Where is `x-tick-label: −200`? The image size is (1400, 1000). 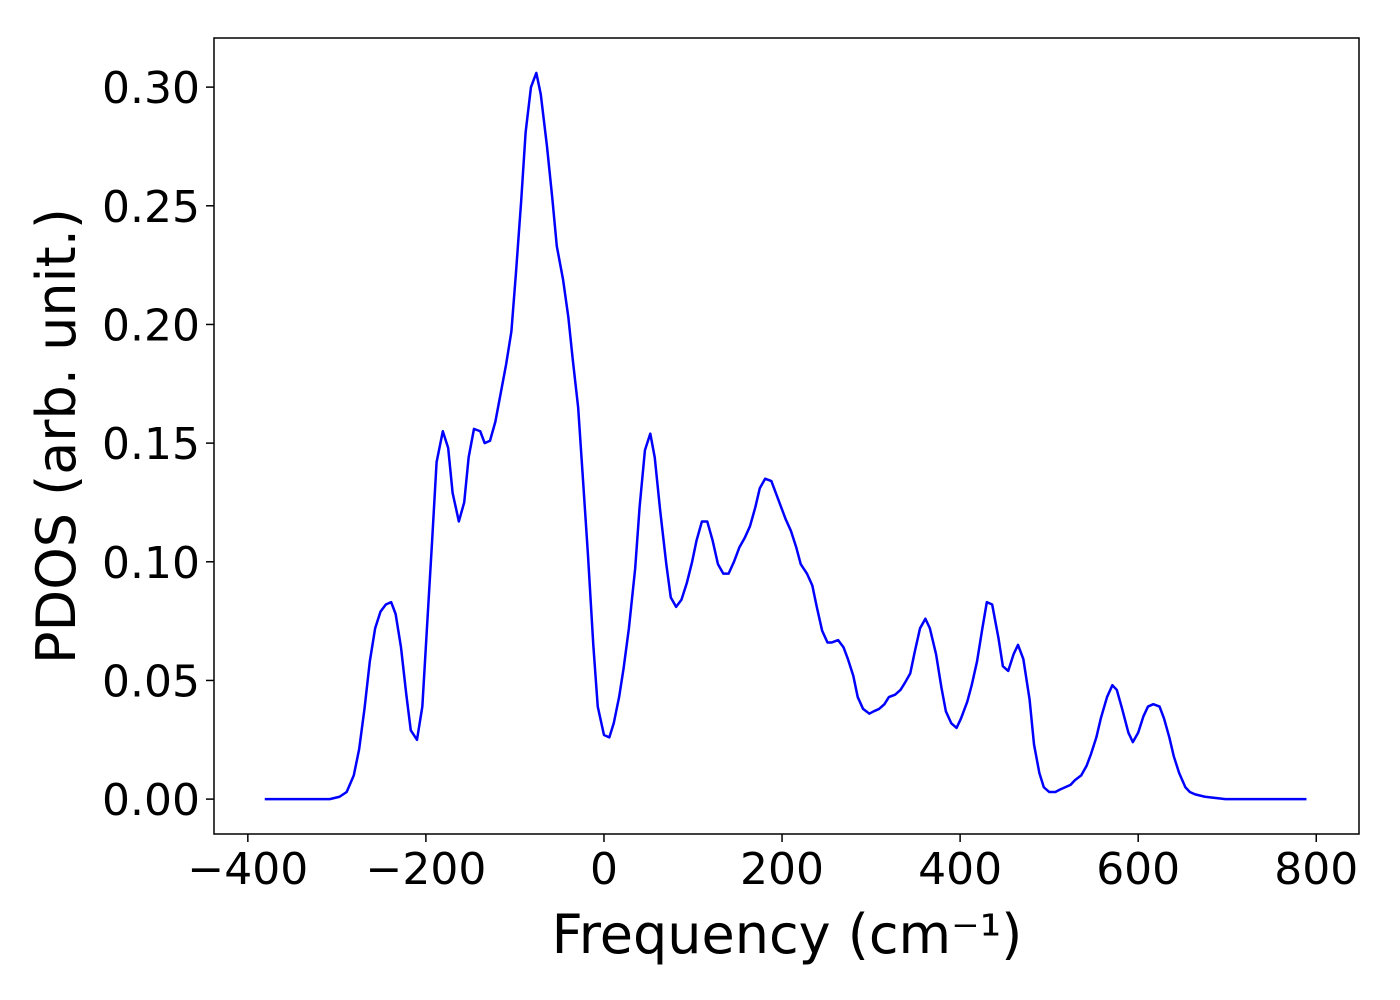 x-tick-label: −200 is located at coordinates (425, 869).